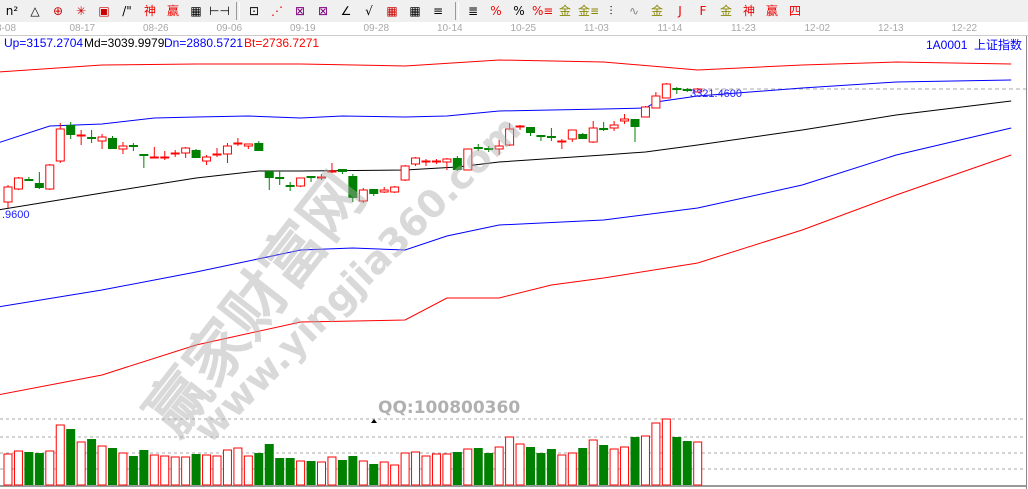 The width and height of the screenshot is (1028, 489). What do you see at coordinates (496, 11) in the screenshot?
I see `percent-line-icon: %` at bounding box center [496, 11].